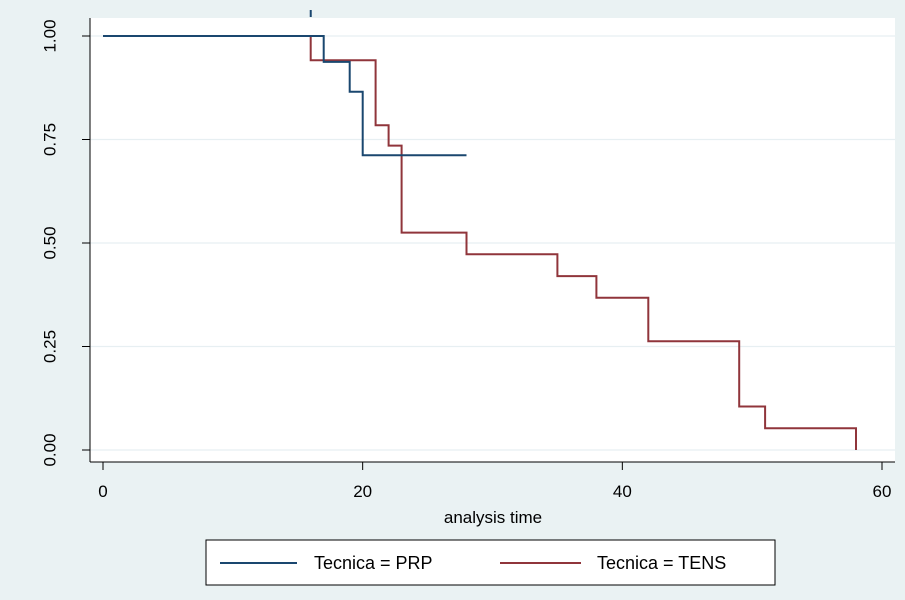 This screenshot has height=600, width=905. What do you see at coordinates (102, 491) in the screenshot?
I see `x-tick-label-0: 0` at bounding box center [102, 491].